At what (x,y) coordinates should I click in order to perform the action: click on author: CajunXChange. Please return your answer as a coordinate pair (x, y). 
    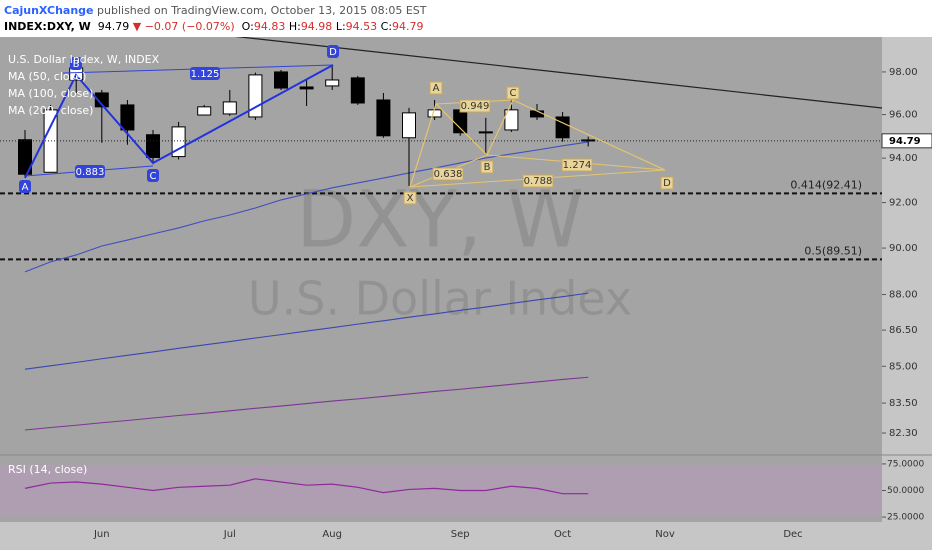
    Looking at the image, I should click on (49, 10).